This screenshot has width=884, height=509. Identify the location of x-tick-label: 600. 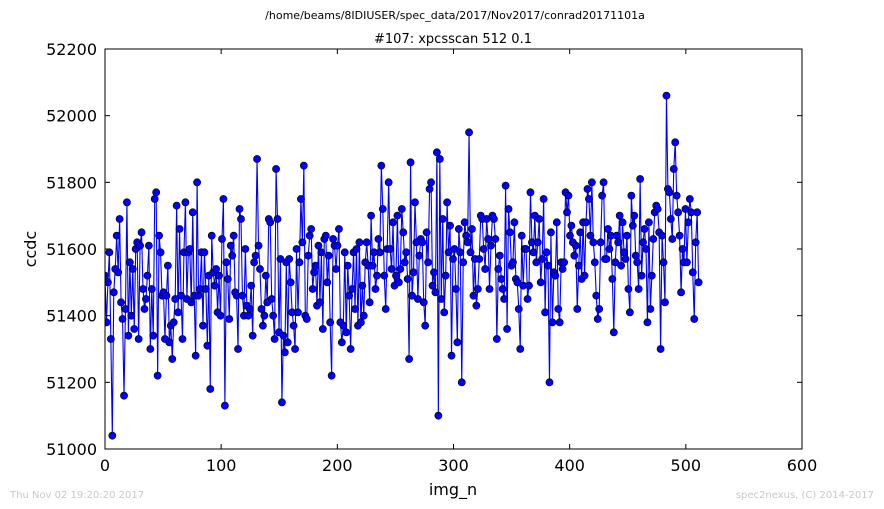
(802, 465).